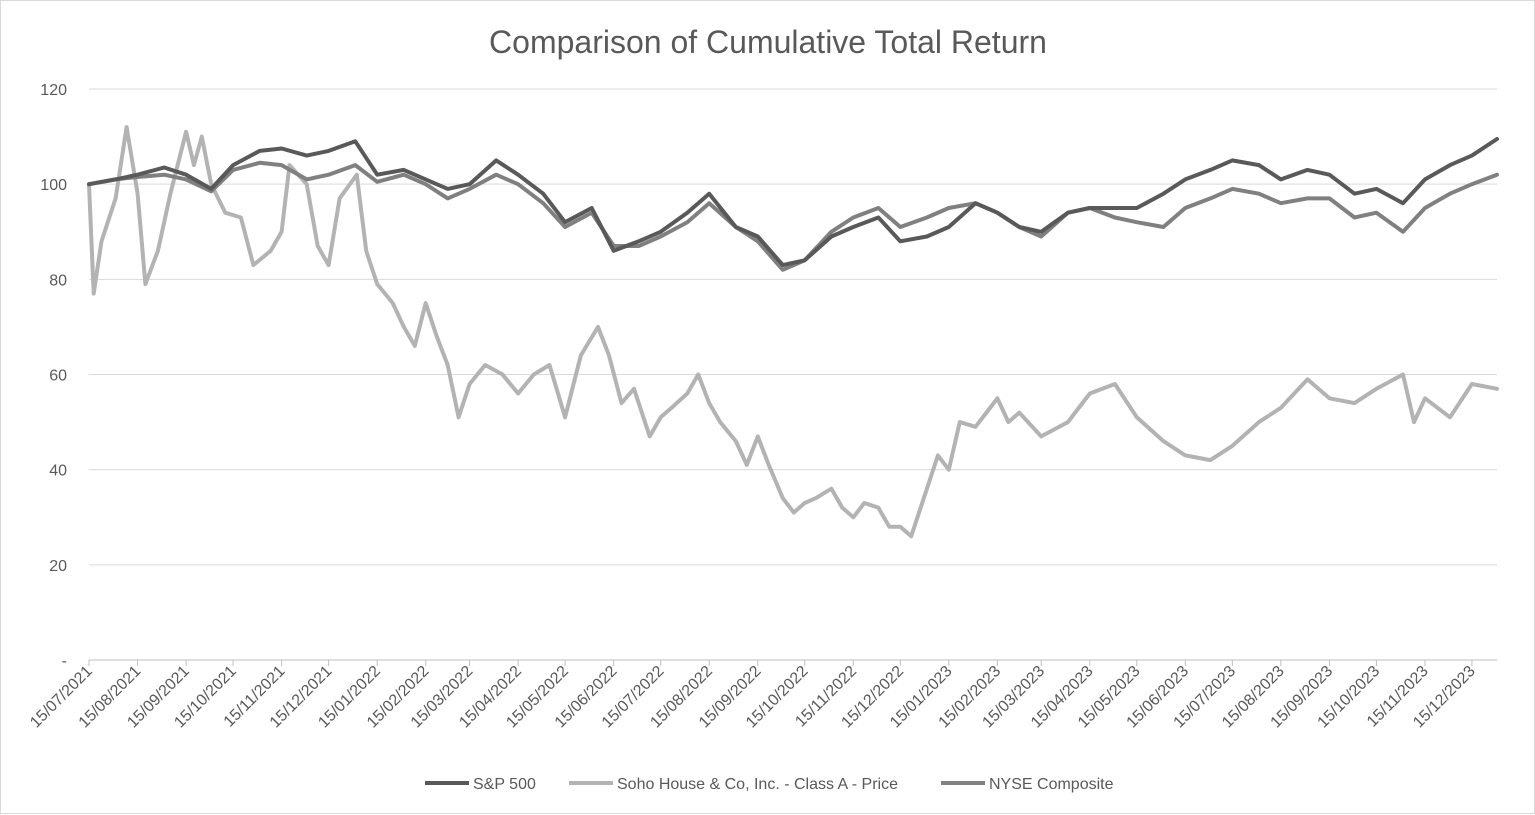 The width and height of the screenshot is (1535, 815). I want to click on y-tick-label: 80, so click(58, 280).